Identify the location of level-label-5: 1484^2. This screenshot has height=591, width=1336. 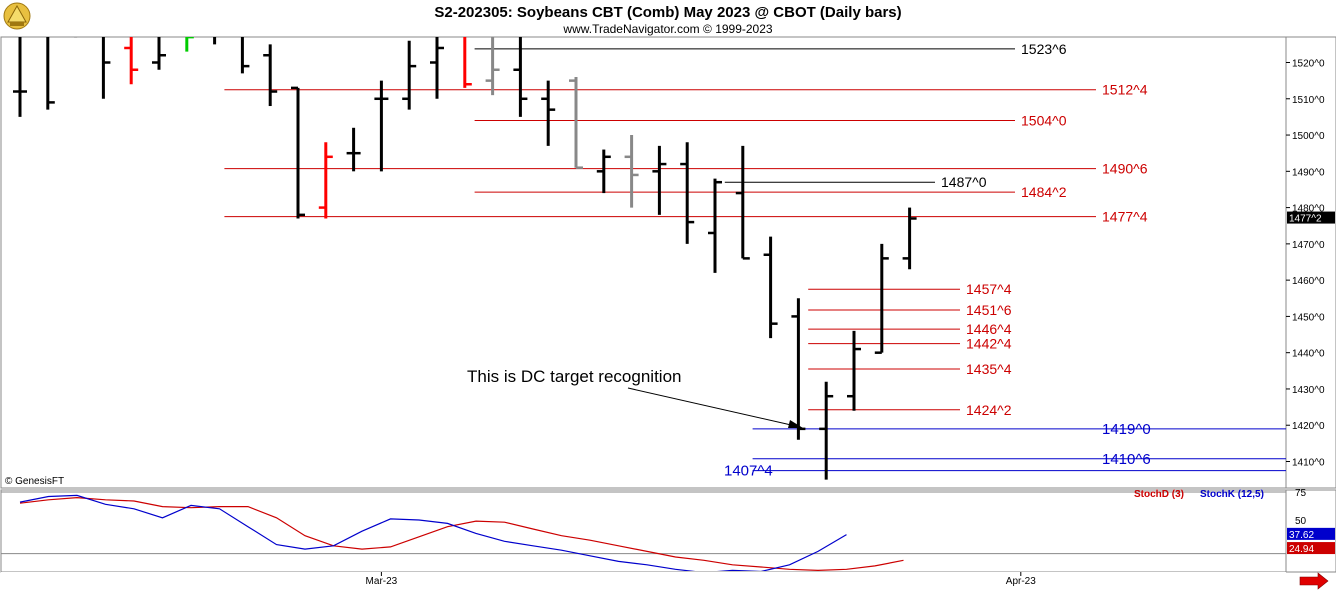
(1044, 192).